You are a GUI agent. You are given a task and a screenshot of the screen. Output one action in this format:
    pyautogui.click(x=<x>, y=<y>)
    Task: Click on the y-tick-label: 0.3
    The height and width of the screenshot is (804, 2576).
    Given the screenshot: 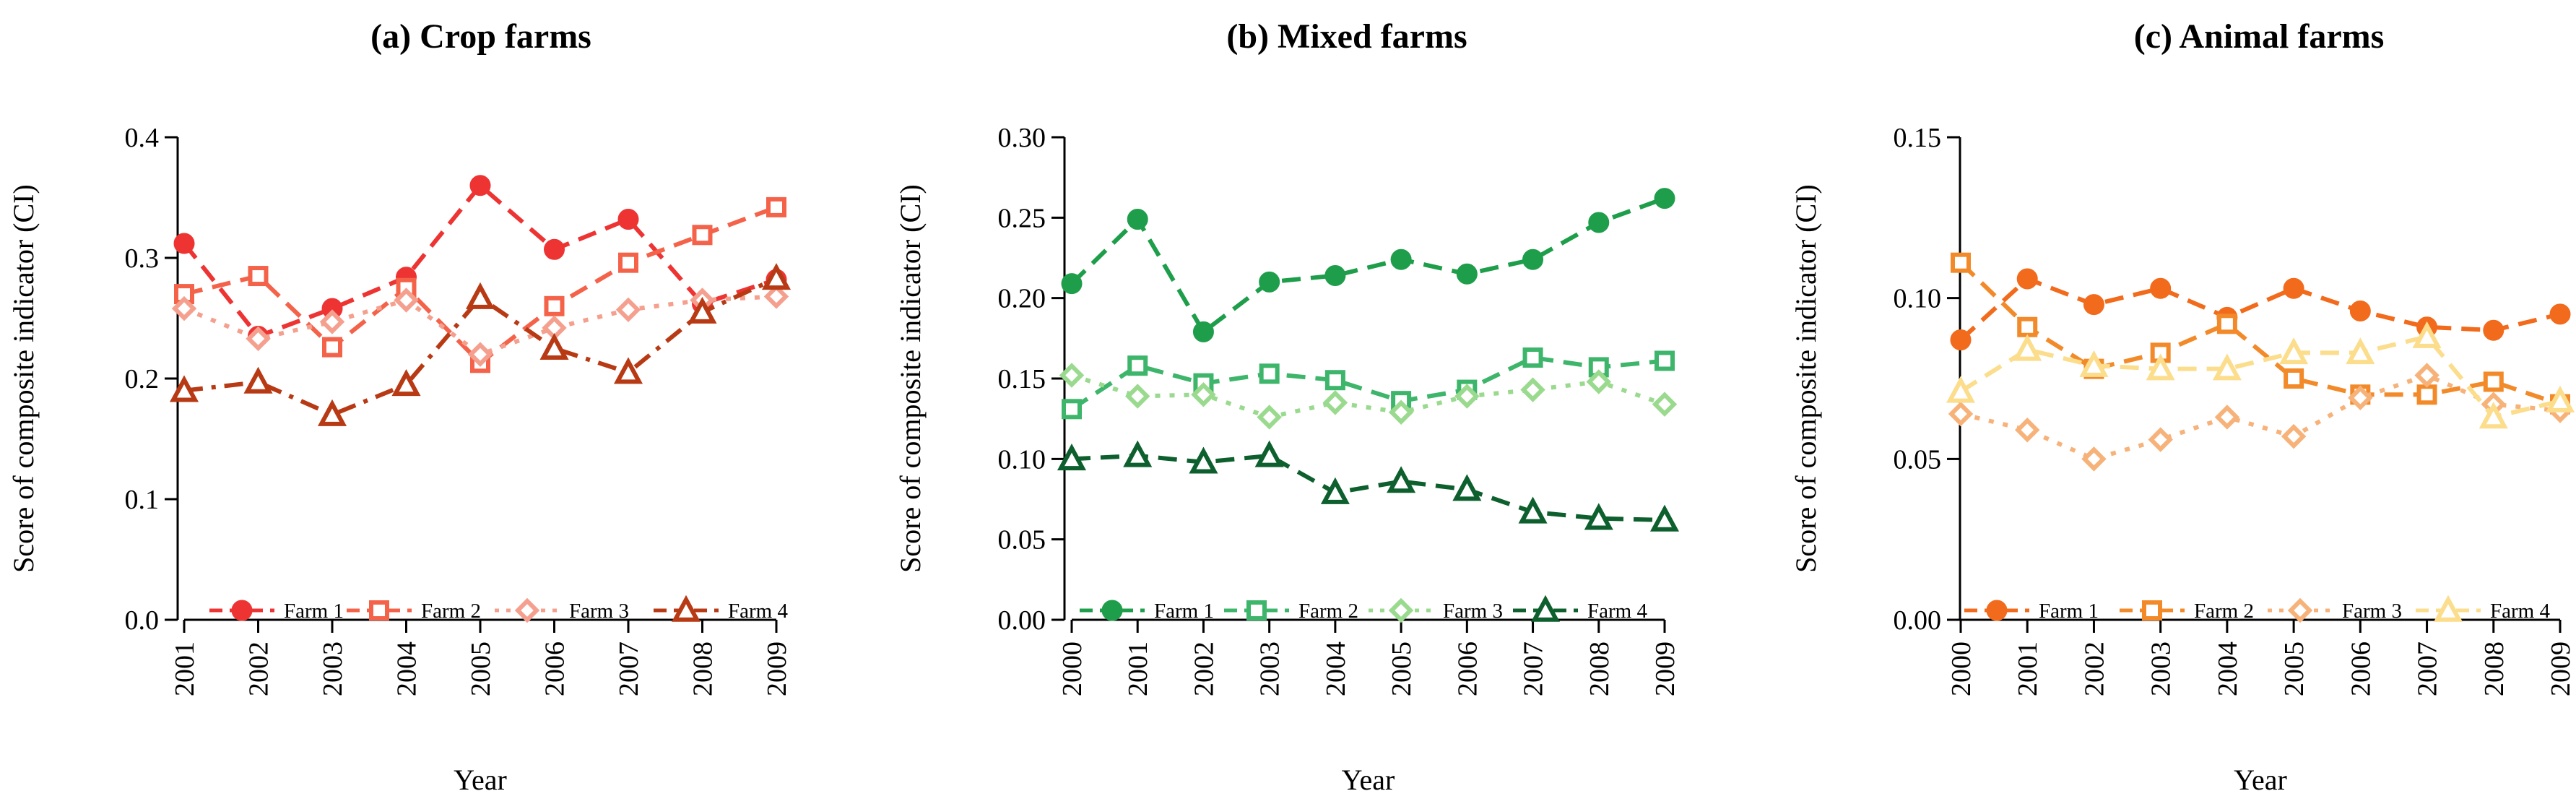 What is the action you would take?
    pyautogui.click(x=142, y=258)
    